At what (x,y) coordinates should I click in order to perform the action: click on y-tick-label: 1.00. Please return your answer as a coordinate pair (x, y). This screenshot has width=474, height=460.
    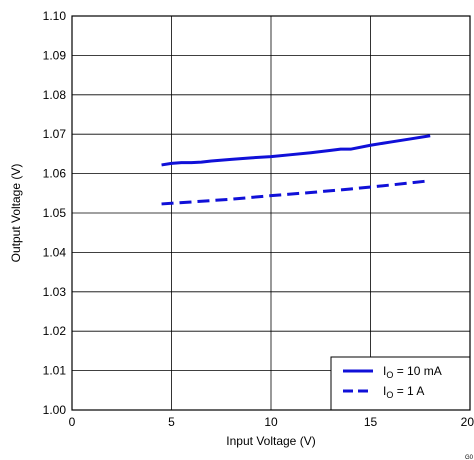
    Looking at the image, I should click on (55, 410).